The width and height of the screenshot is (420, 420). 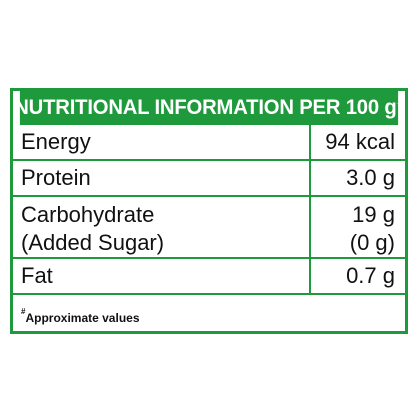 I want to click on nutrition-header: NUTRITIONAL INFORMATION PER 100 g #, so click(x=209, y=108).